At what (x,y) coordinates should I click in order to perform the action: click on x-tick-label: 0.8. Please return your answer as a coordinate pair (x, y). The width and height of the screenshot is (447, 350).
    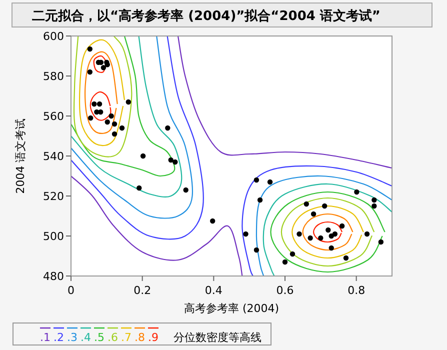
    Looking at the image, I should click on (357, 290).